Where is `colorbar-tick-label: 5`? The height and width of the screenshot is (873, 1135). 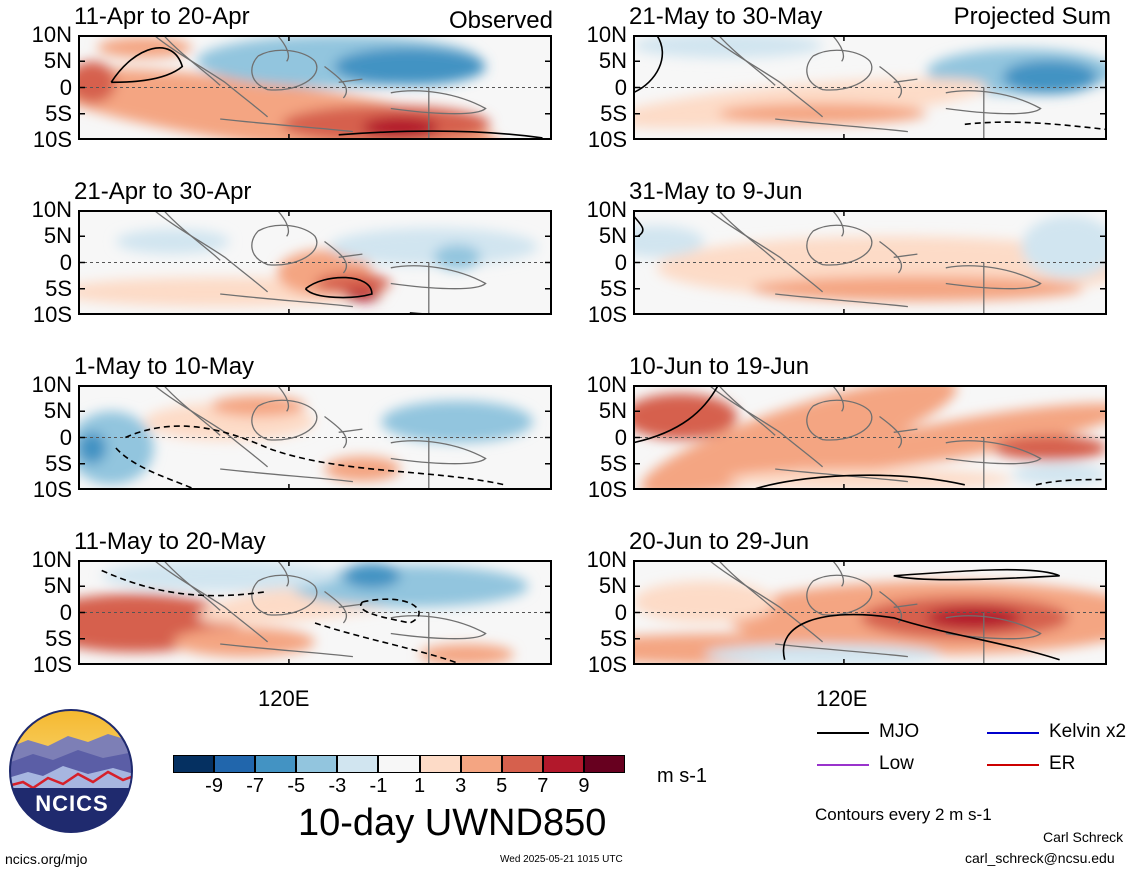 colorbar-tick-label: 5 is located at coordinates (502, 786).